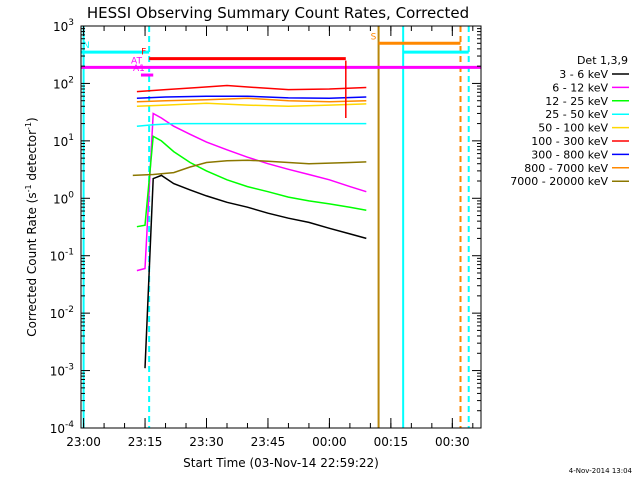 The height and width of the screenshot is (480, 640). What do you see at coordinates (86, 46) in the screenshot?
I see `flag-label-n: N` at bounding box center [86, 46].